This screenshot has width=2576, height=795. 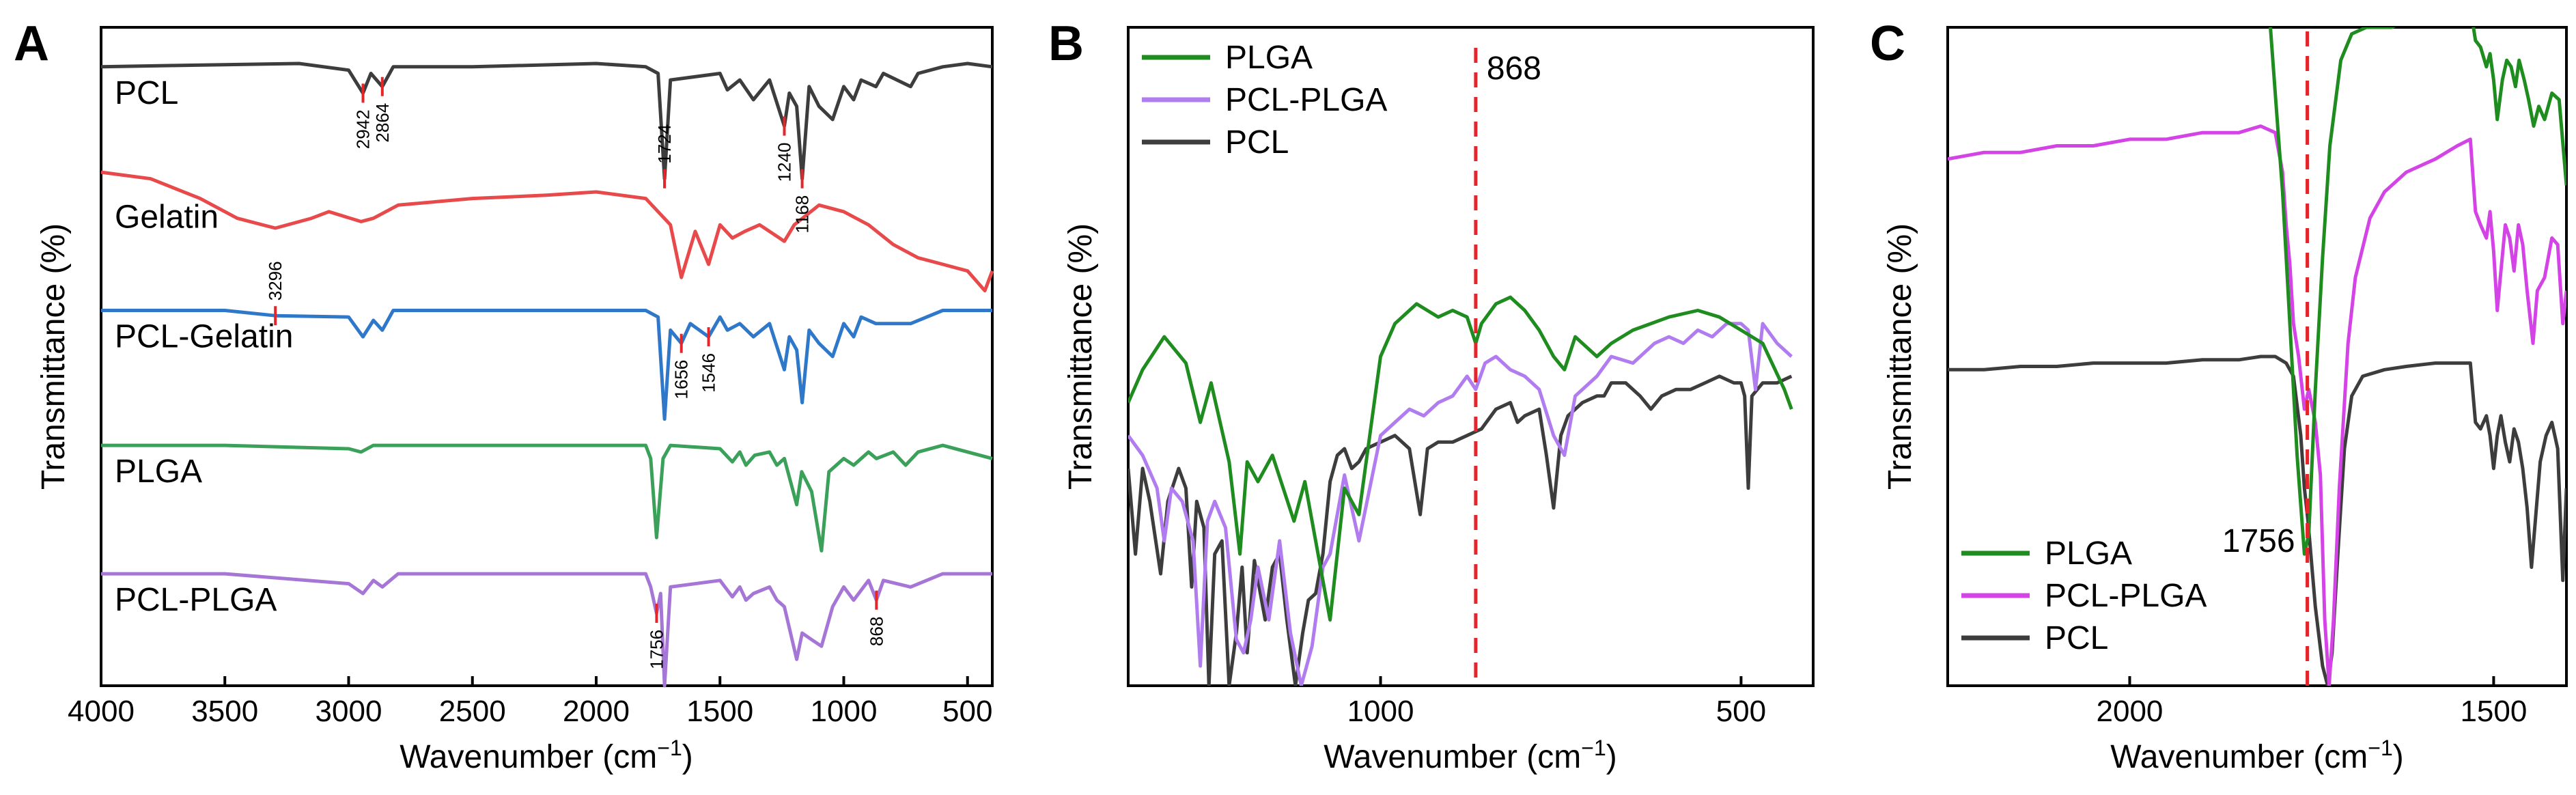 What do you see at coordinates (719, 711) in the screenshot?
I see `panel-a-x-tick-label: 1500` at bounding box center [719, 711].